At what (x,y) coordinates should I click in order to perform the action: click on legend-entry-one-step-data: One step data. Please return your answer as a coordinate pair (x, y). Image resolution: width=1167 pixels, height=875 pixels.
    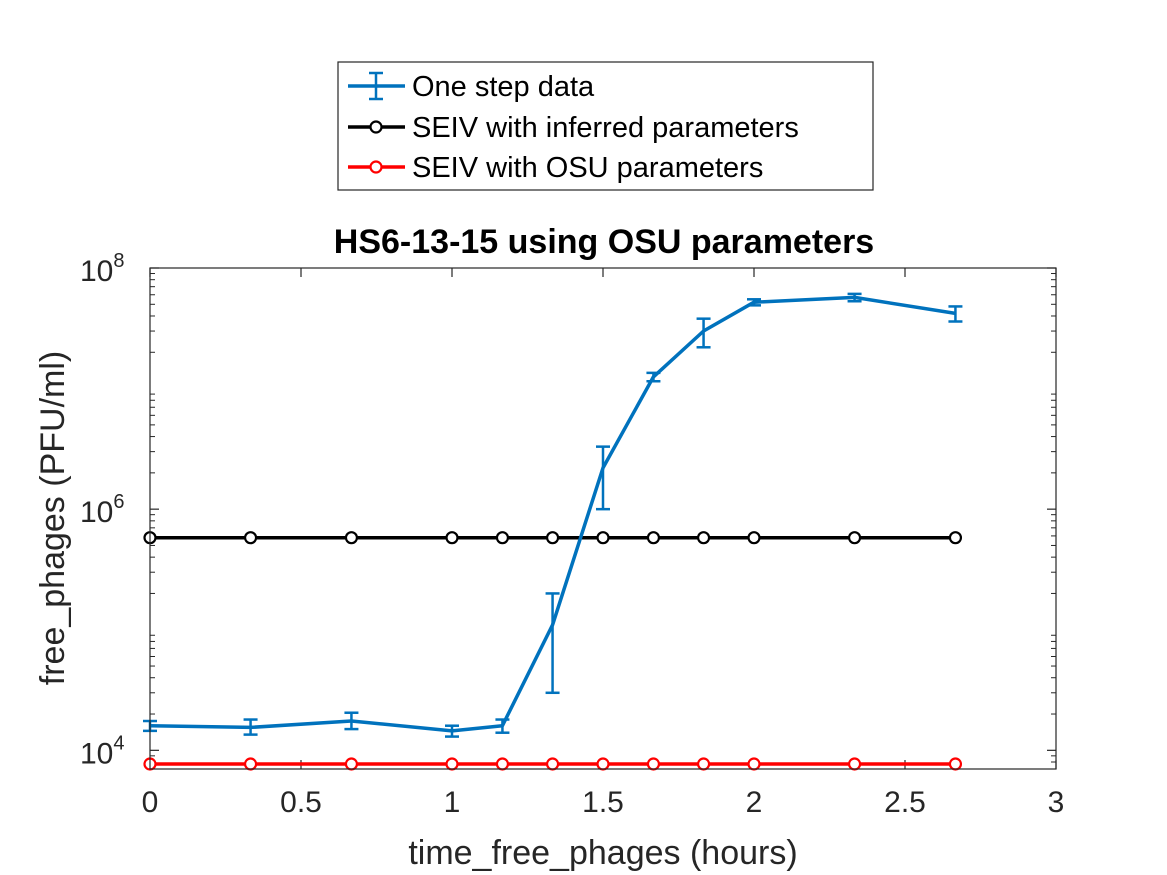
    Looking at the image, I should click on (471, 87).